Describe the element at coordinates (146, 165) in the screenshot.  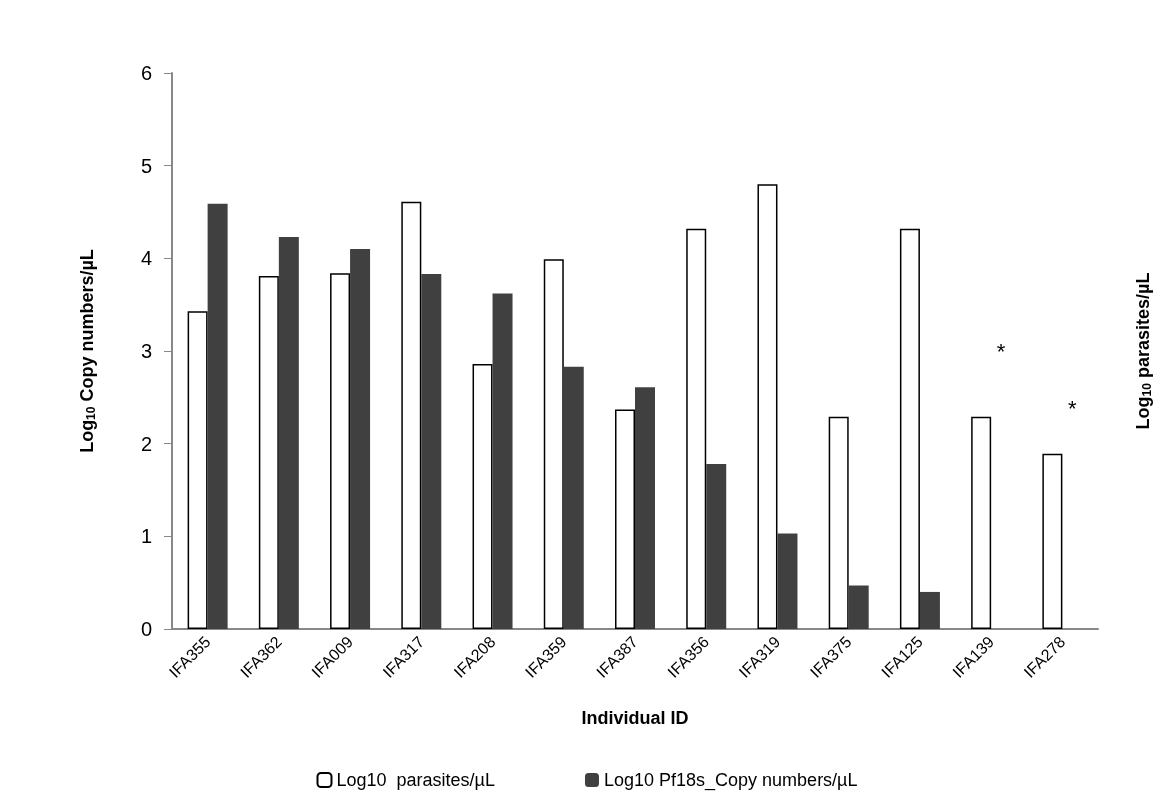
I see `y-tick-label: 5` at that location.